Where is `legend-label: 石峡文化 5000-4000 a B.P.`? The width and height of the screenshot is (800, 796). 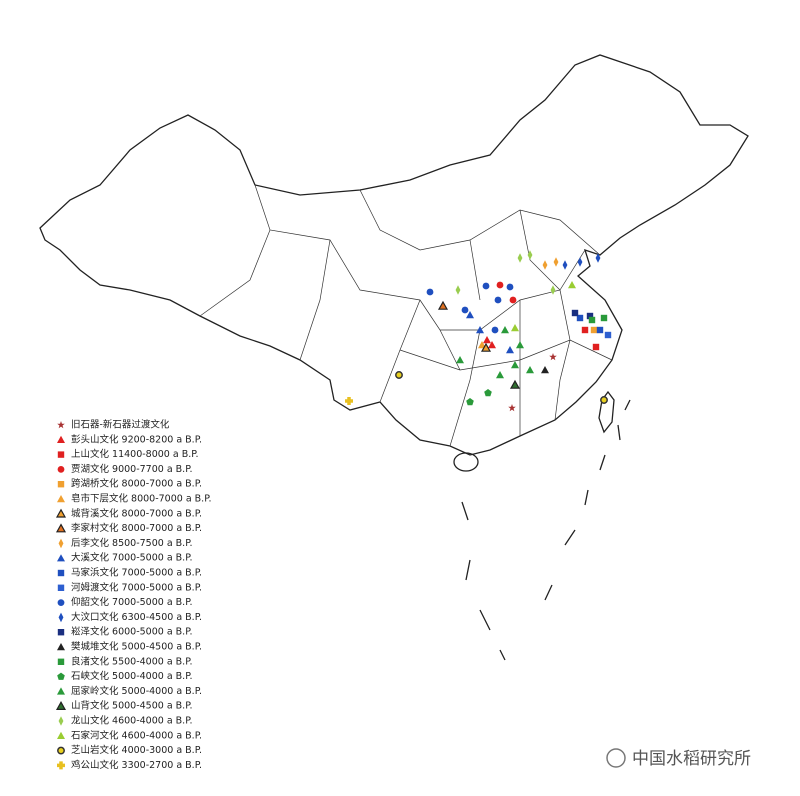
legend-label: 石峡文化 5000-4000 a B.P. is located at coordinates (131, 676).